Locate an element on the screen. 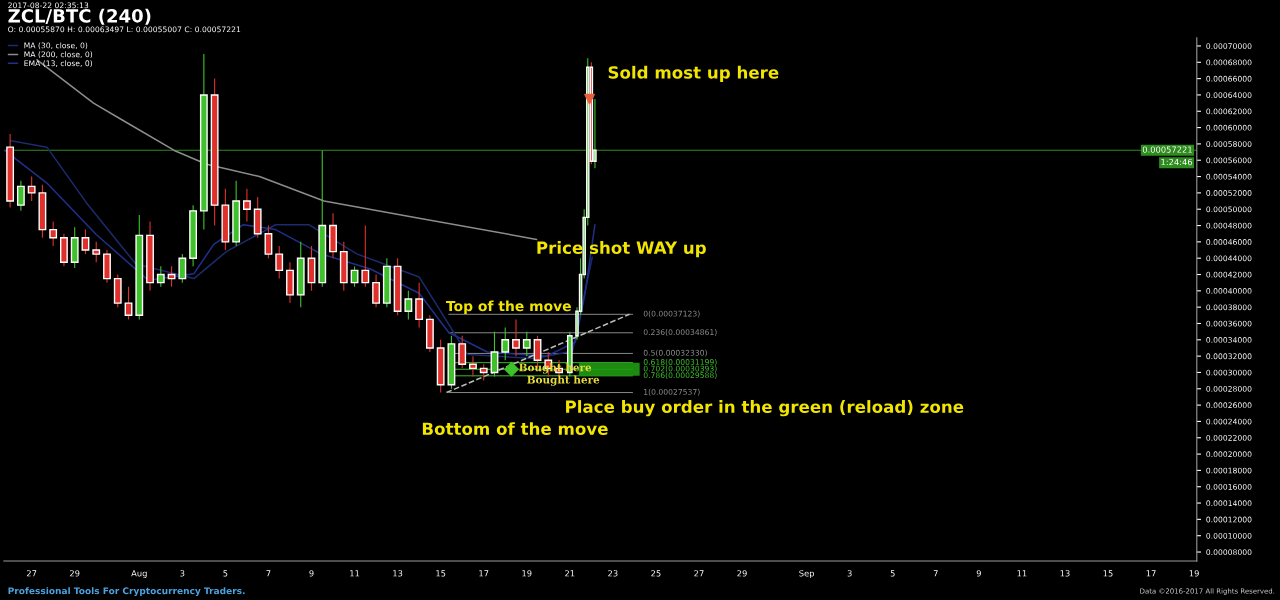  text: Professional Tools For Cryptocurrency Traders. is located at coordinates (126, 591).